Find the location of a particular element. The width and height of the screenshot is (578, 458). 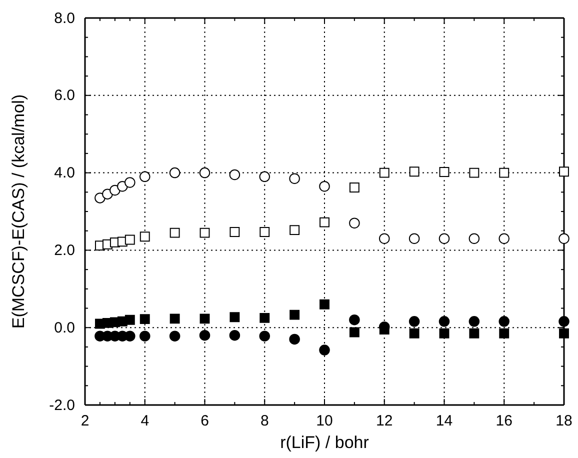

y-tick-label: 4.0 is located at coordinates (64, 173).